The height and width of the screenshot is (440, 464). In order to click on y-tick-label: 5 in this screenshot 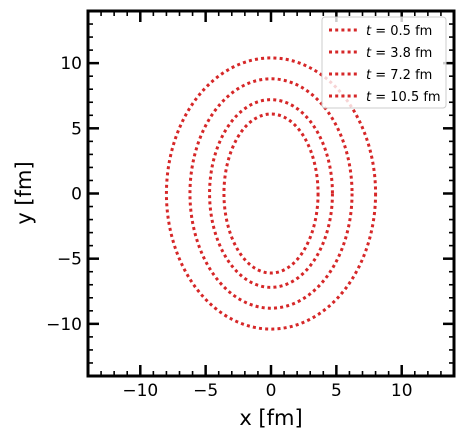, I will do `click(76, 129)`.